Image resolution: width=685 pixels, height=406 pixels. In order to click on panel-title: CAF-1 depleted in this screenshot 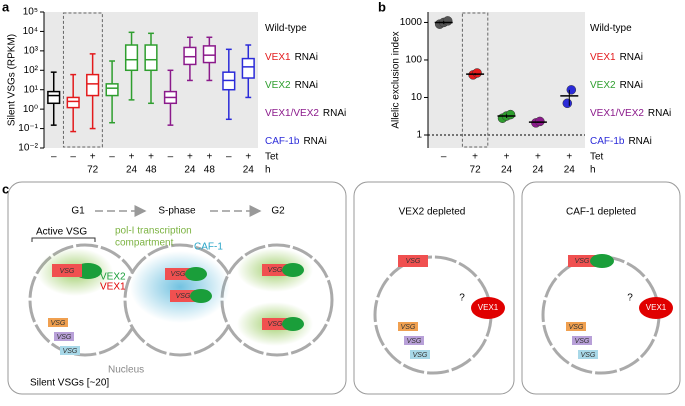, I will do `click(601, 212)`.